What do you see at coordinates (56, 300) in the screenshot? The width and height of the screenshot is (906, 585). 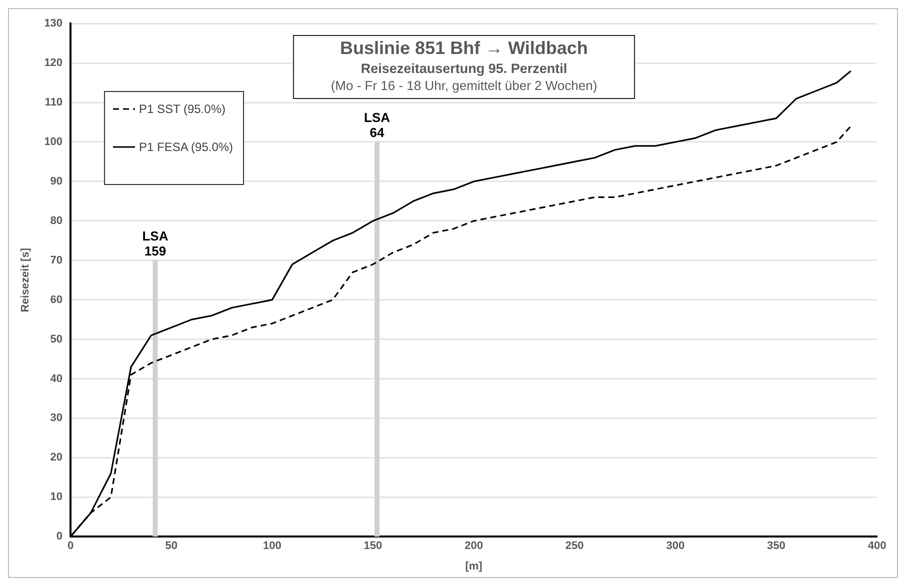 I see `y-tick-label: 60` at bounding box center [56, 300].